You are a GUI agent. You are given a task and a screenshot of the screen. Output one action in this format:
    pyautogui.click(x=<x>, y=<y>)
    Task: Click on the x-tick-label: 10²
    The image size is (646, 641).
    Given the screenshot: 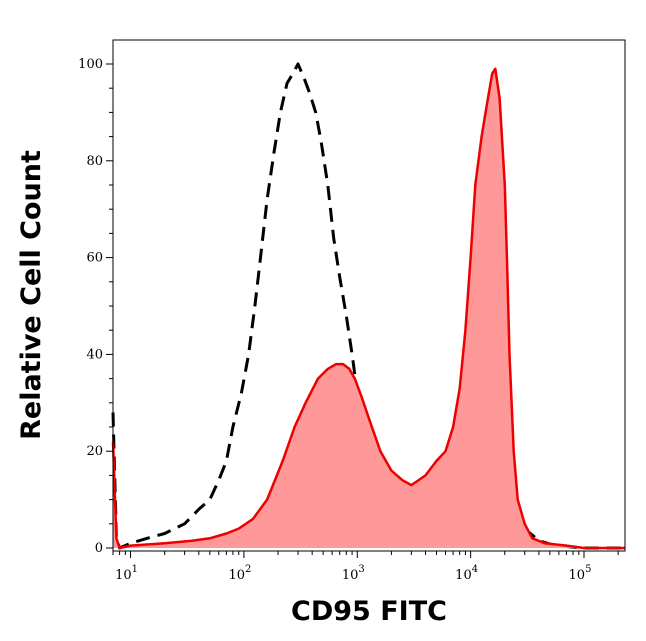 What is the action you would take?
    pyautogui.click(x=239, y=573)
    